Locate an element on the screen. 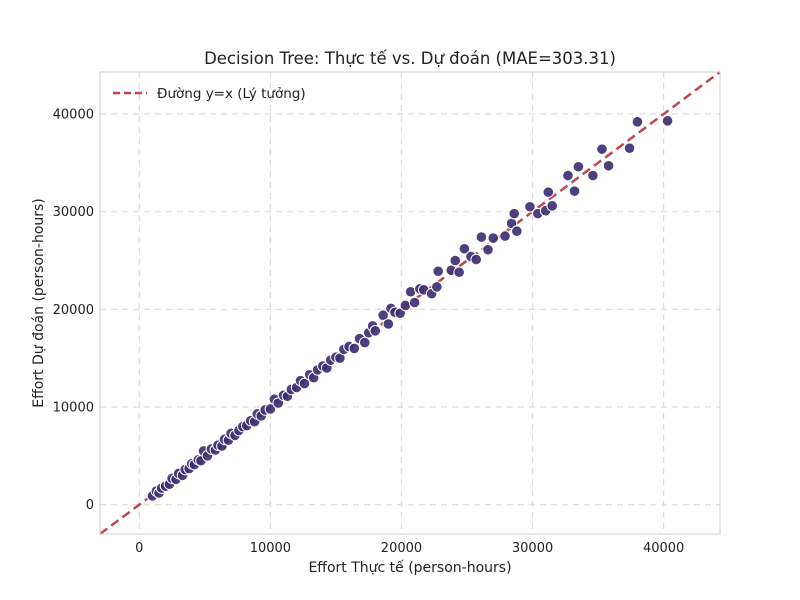 The height and width of the screenshot is (600, 800). y-tick-label: 10000 is located at coordinates (73, 408).